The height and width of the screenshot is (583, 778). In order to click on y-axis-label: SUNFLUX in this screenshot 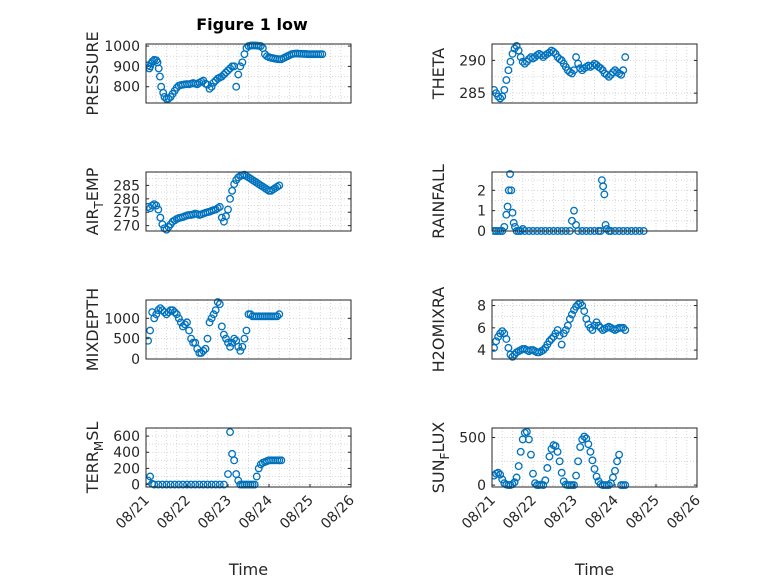, I will do `click(440, 458)`.